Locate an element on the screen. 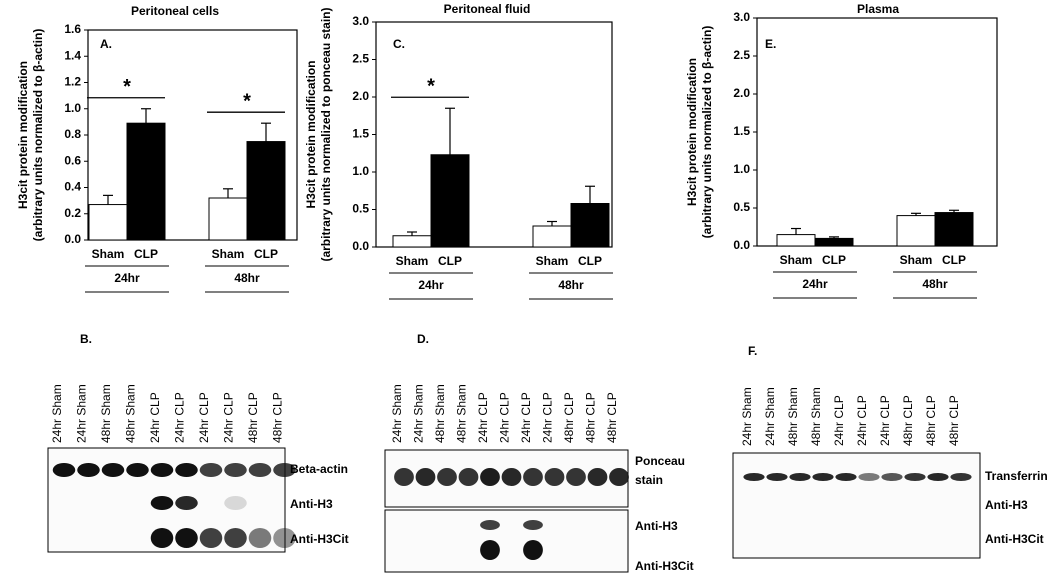  chart-title: Plasma is located at coordinates (878, 9).